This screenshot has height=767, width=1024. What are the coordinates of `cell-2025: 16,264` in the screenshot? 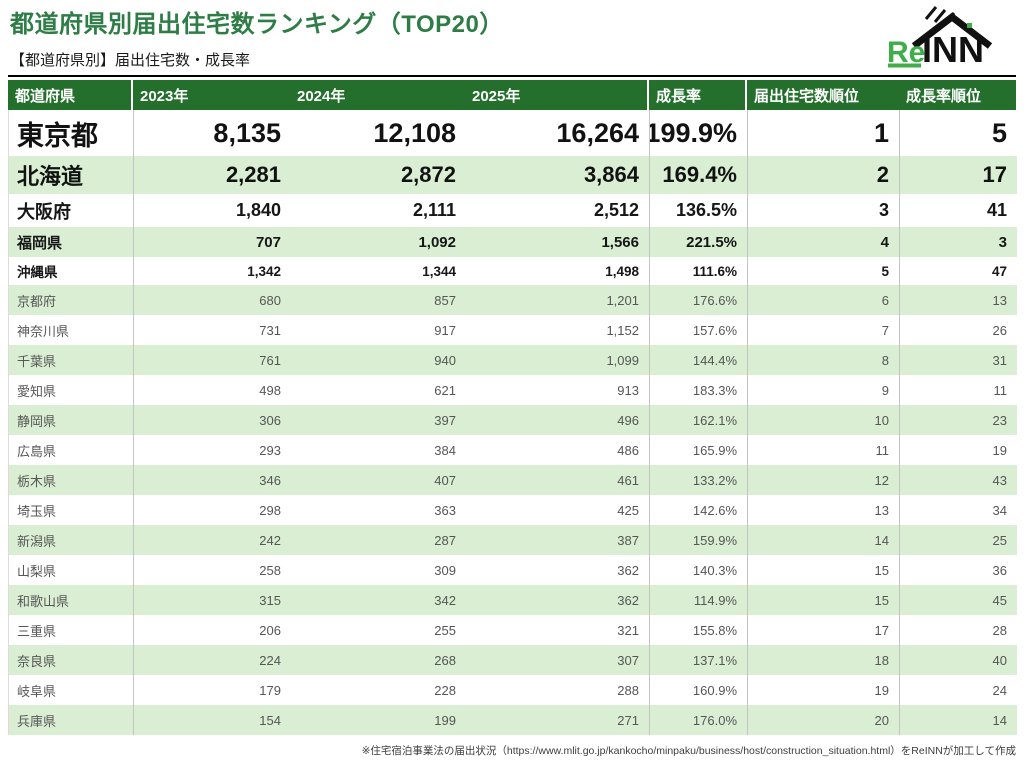 It's located at (558, 133).